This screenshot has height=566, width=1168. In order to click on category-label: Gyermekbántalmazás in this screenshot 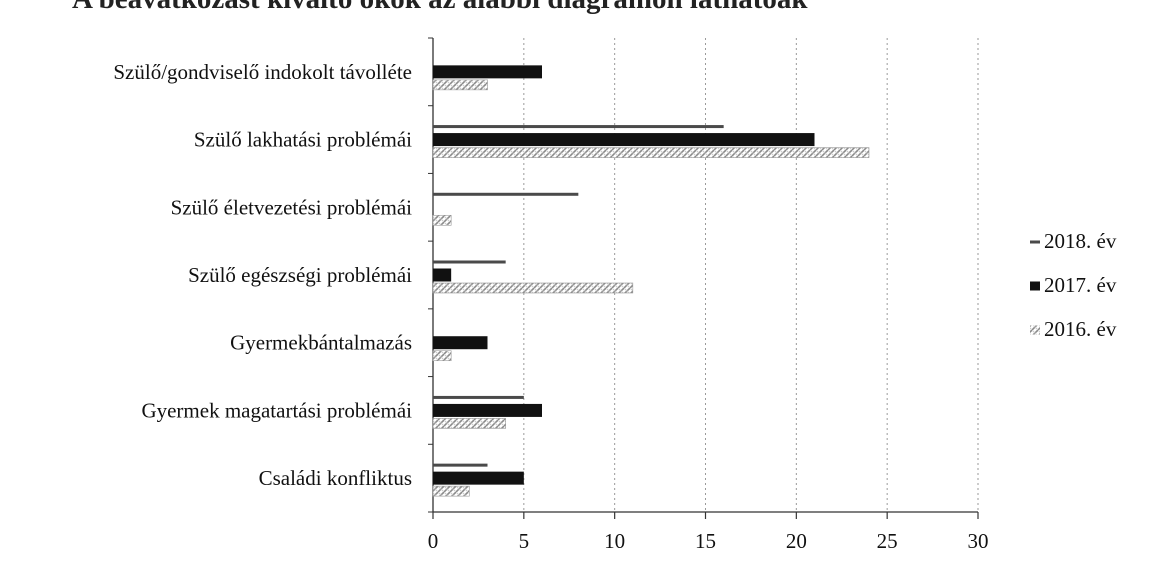, I will do `click(321, 343)`.